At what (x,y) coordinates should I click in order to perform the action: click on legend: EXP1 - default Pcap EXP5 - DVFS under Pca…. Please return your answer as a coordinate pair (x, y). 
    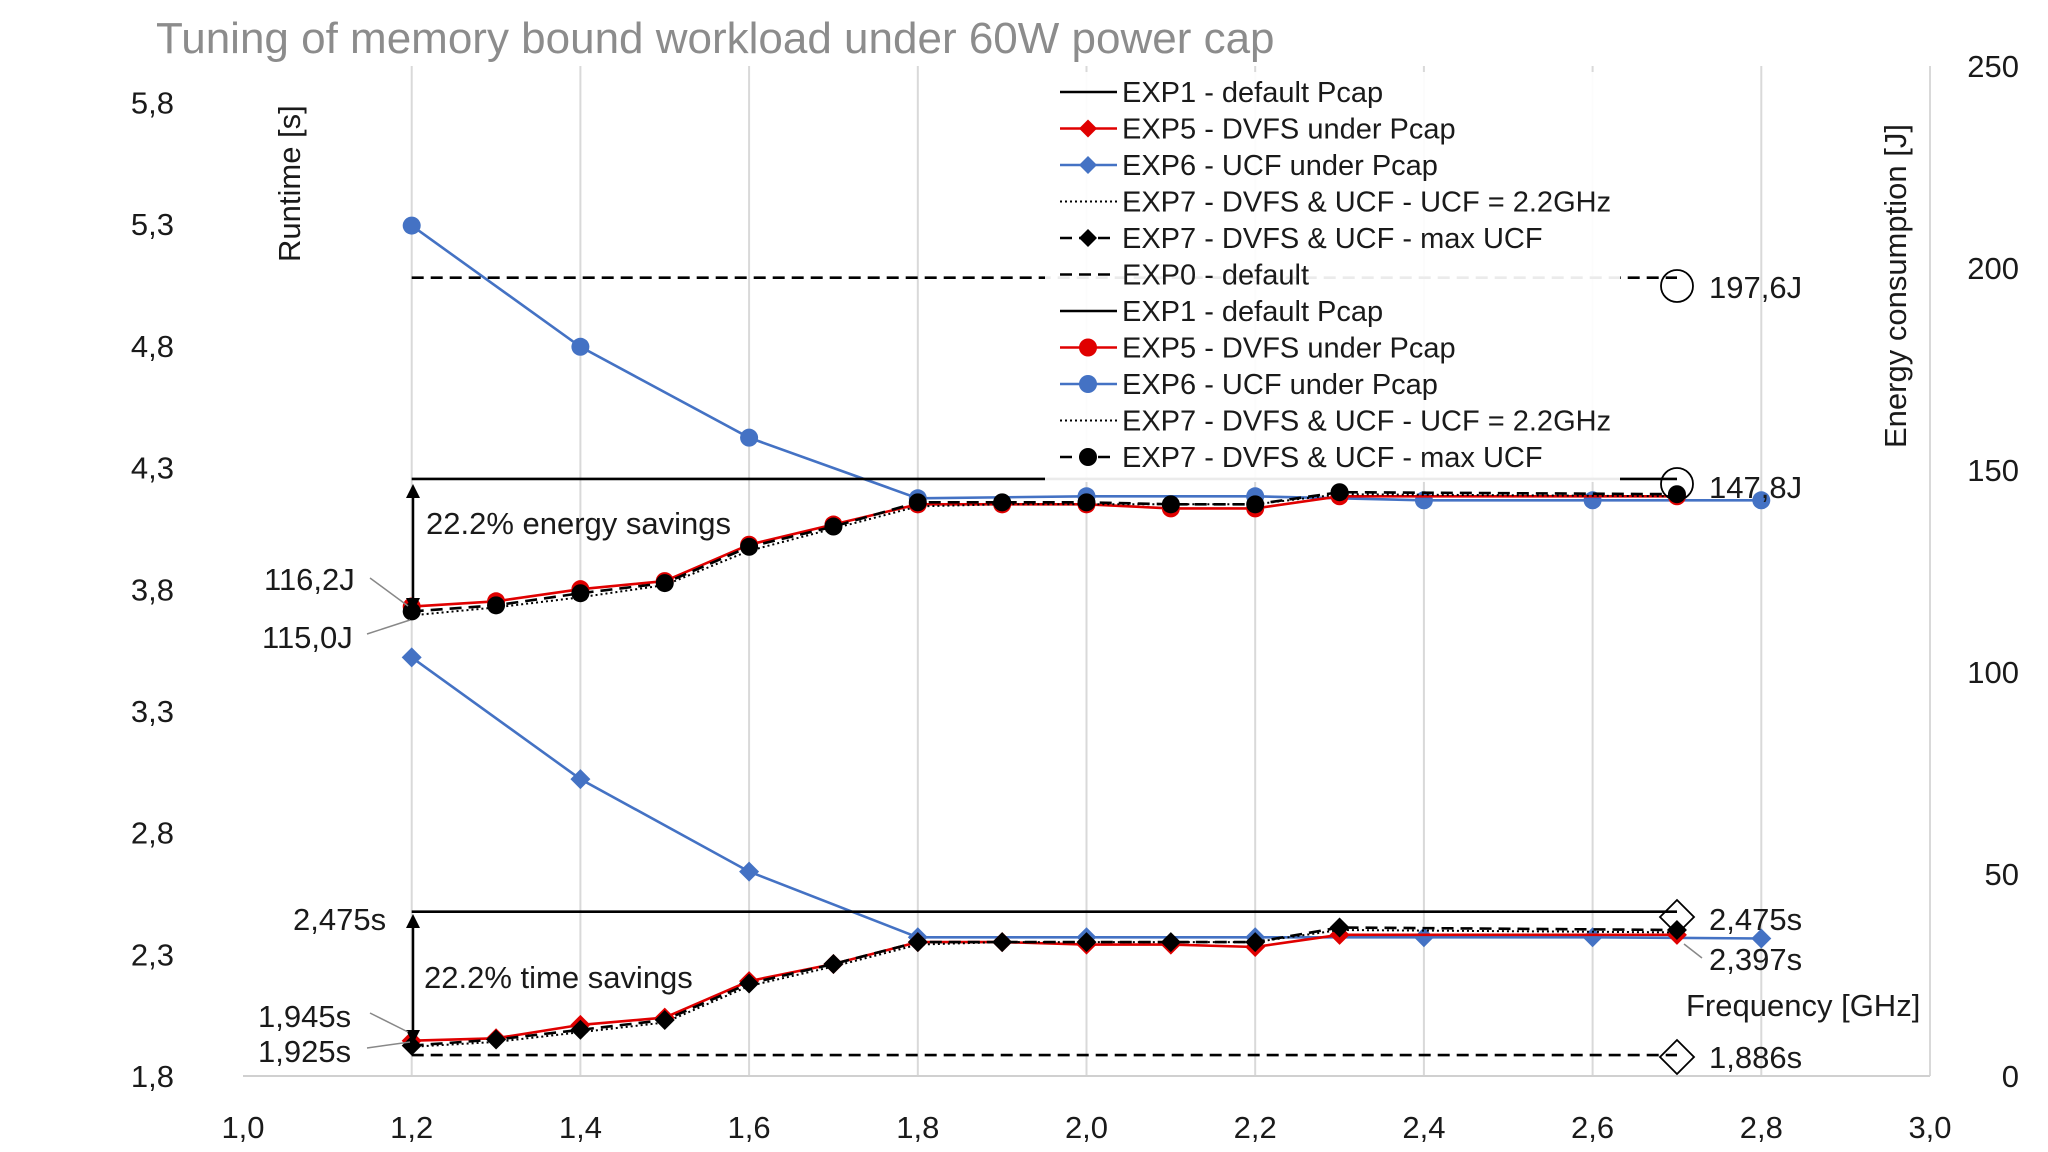
    Looking at the image, I should click on (1332, 277).